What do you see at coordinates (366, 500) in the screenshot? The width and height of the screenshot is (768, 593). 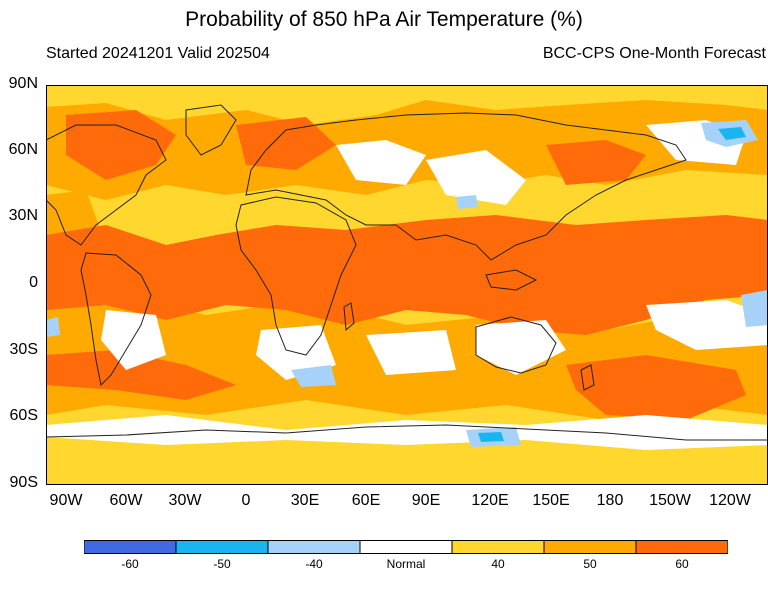 I see `lon-label-60e: 60E` at bounding box center [366, 500].